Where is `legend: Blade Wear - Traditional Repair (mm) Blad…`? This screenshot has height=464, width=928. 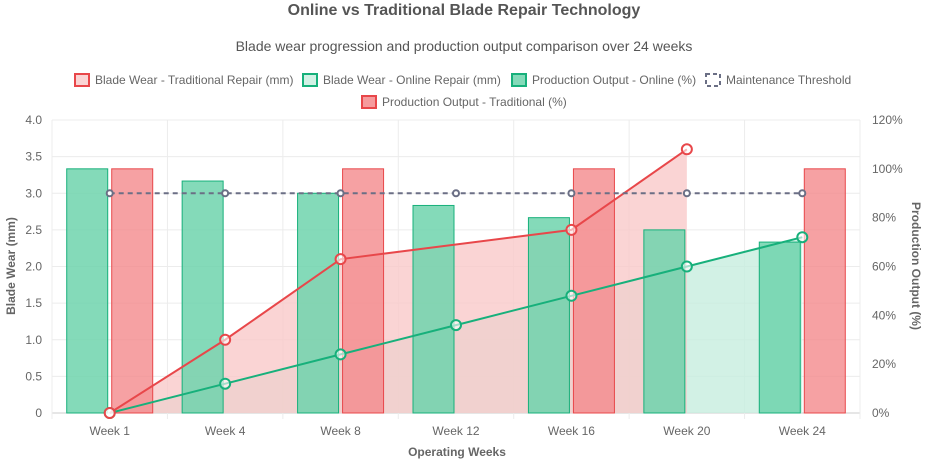
legend: Blade Wear - Traditional Repair (mm) Blad… is located at coordinates (462, 91).